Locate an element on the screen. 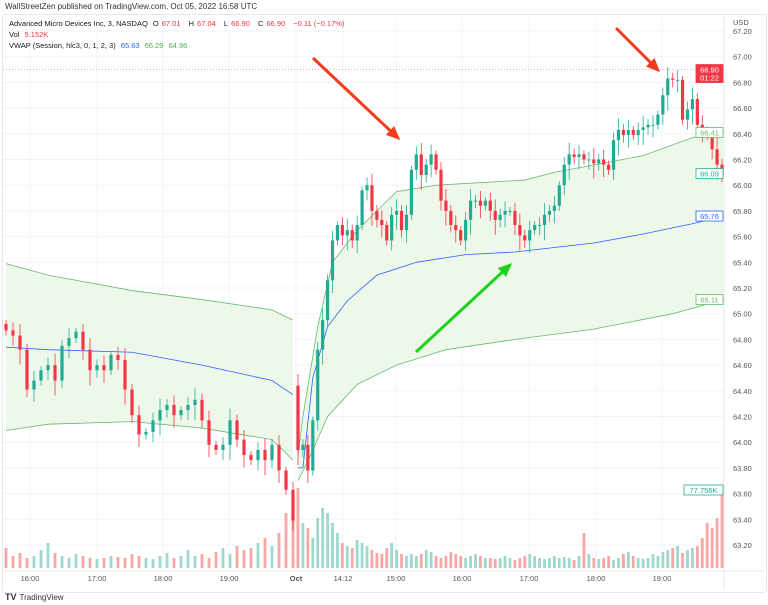 The image size is (768, 605). y-tick-label: 64.60 is located at coordinates (742, 365).